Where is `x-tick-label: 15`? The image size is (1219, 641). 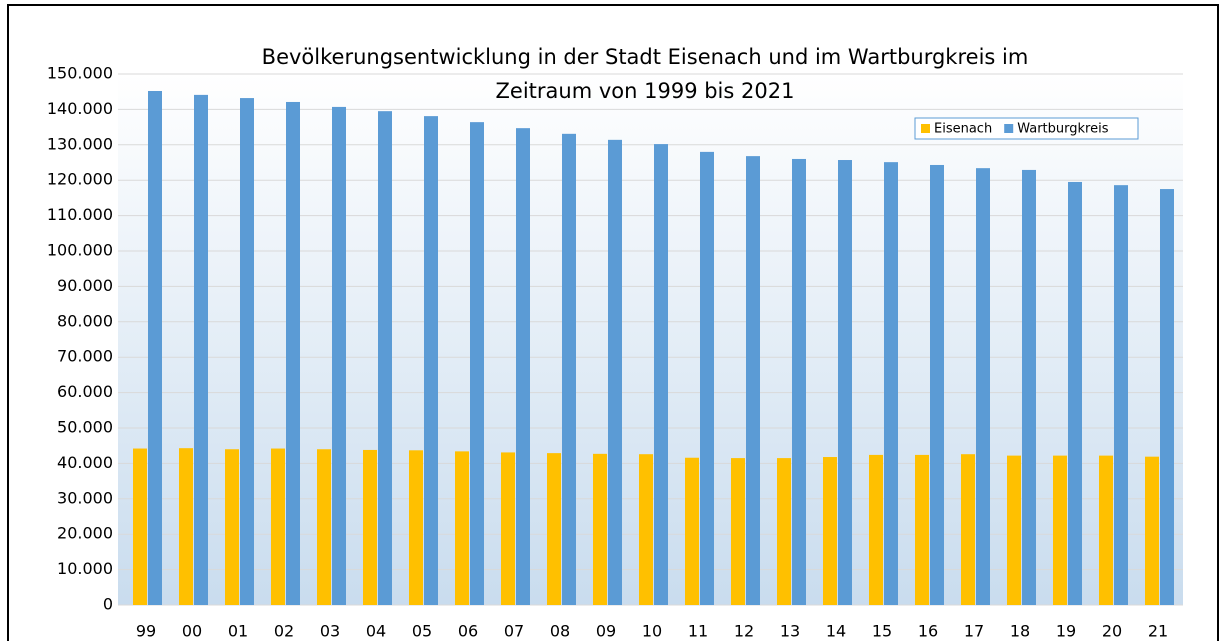
x-tick-label: 15 is located at coordinates (882, 631).